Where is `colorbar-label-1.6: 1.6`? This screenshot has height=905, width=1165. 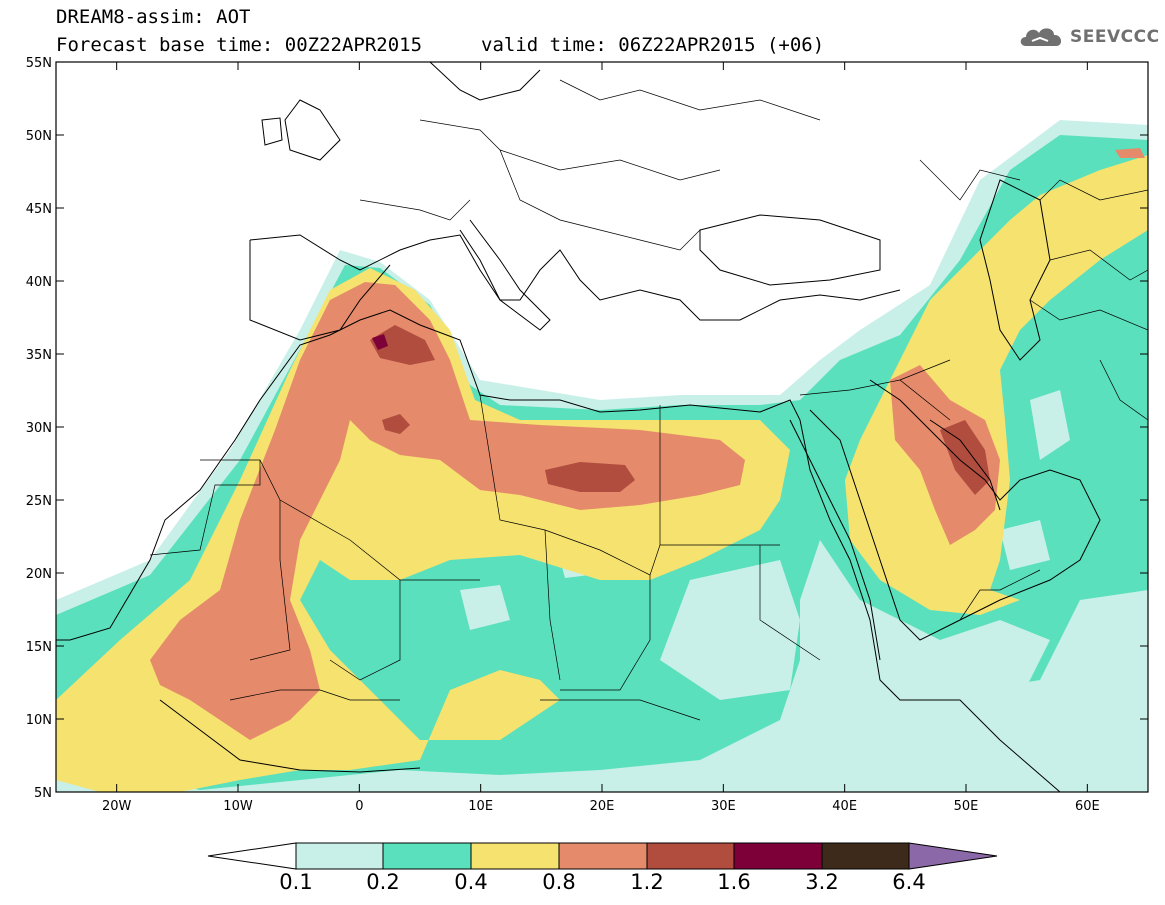 colorbar-label-1.6: 1.6 is located at coordinates (734, 882).